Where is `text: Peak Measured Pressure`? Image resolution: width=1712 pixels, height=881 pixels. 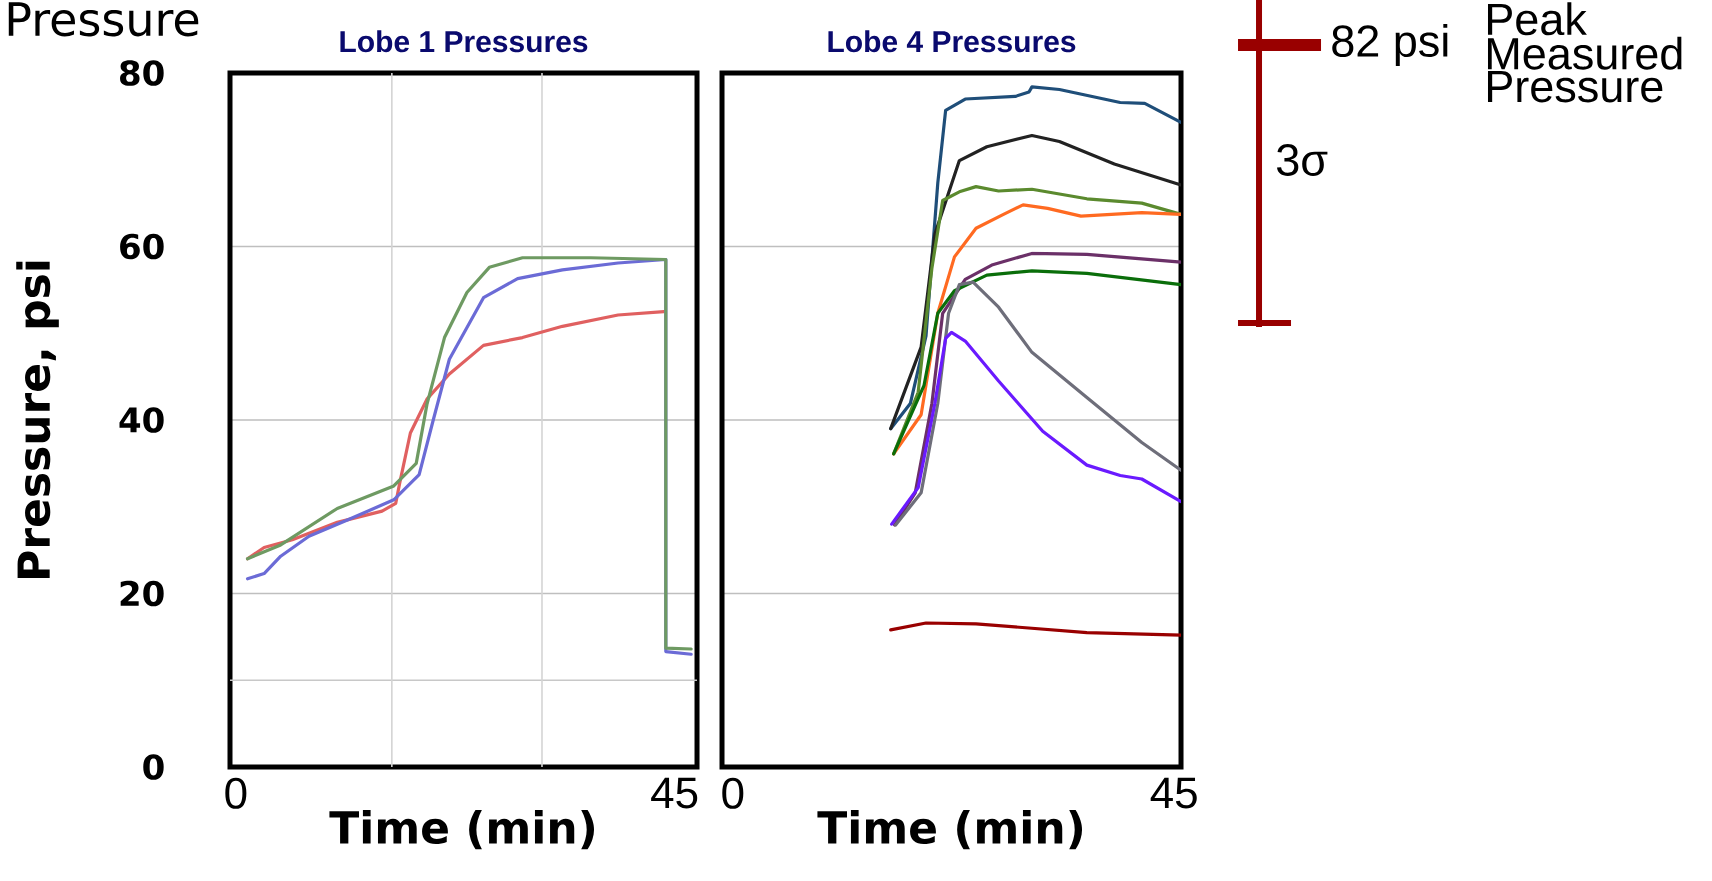
text: Peak Measured Pressure is located at coordinates (1584, 52).